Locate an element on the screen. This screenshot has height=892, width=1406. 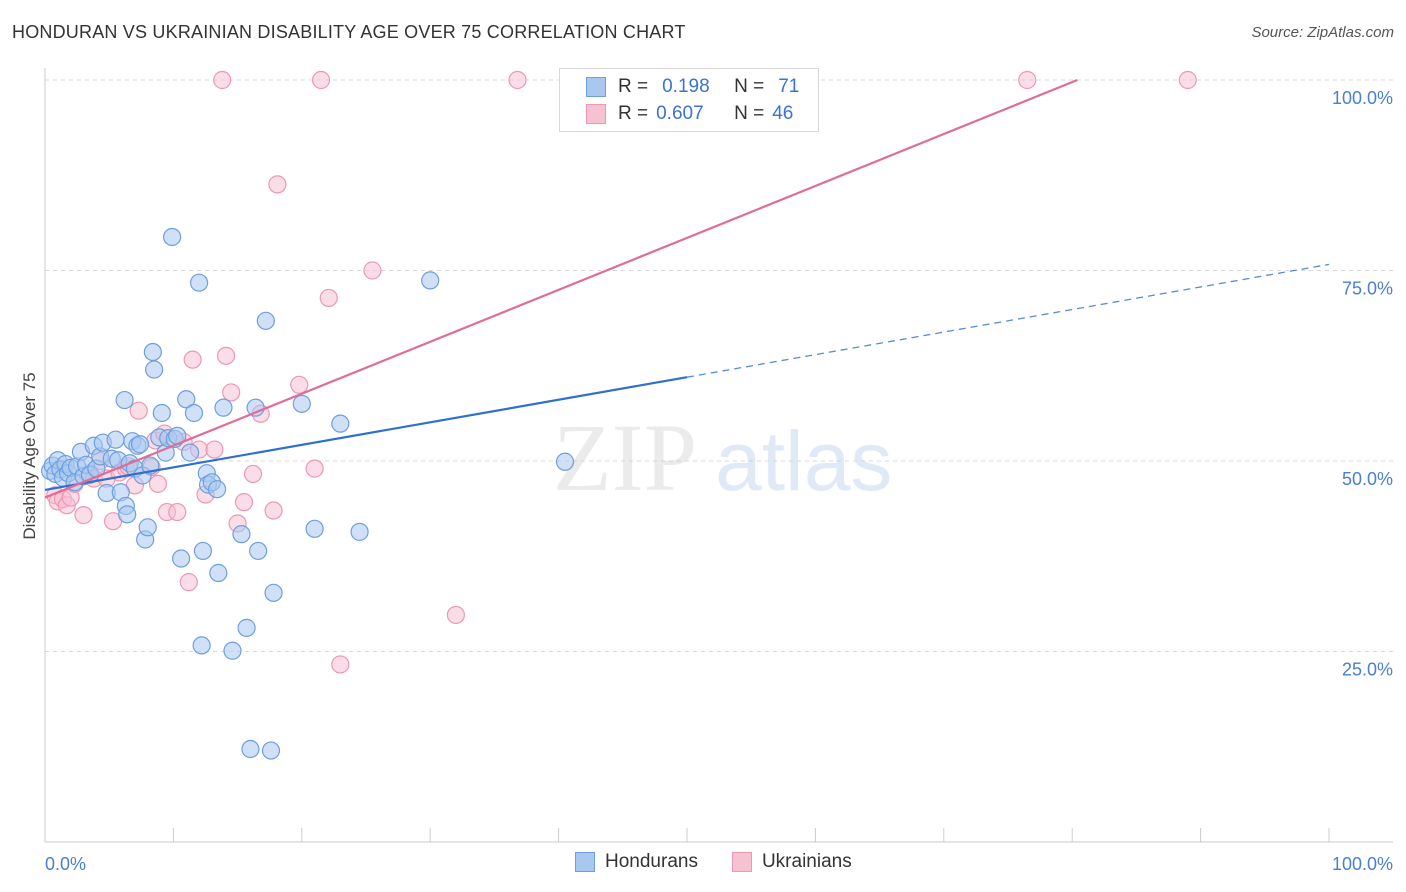
legend-n-value: 46 is located at coordinates (783, 113).